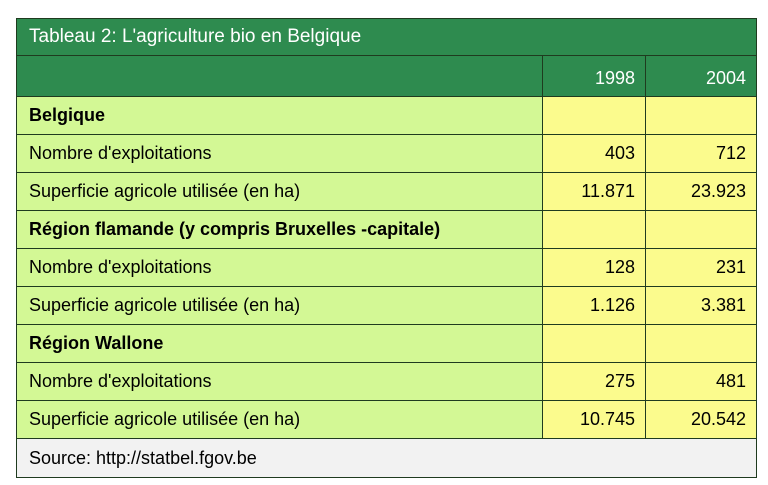  I want to click on section-label: Région Wallone, so click(279, 343).